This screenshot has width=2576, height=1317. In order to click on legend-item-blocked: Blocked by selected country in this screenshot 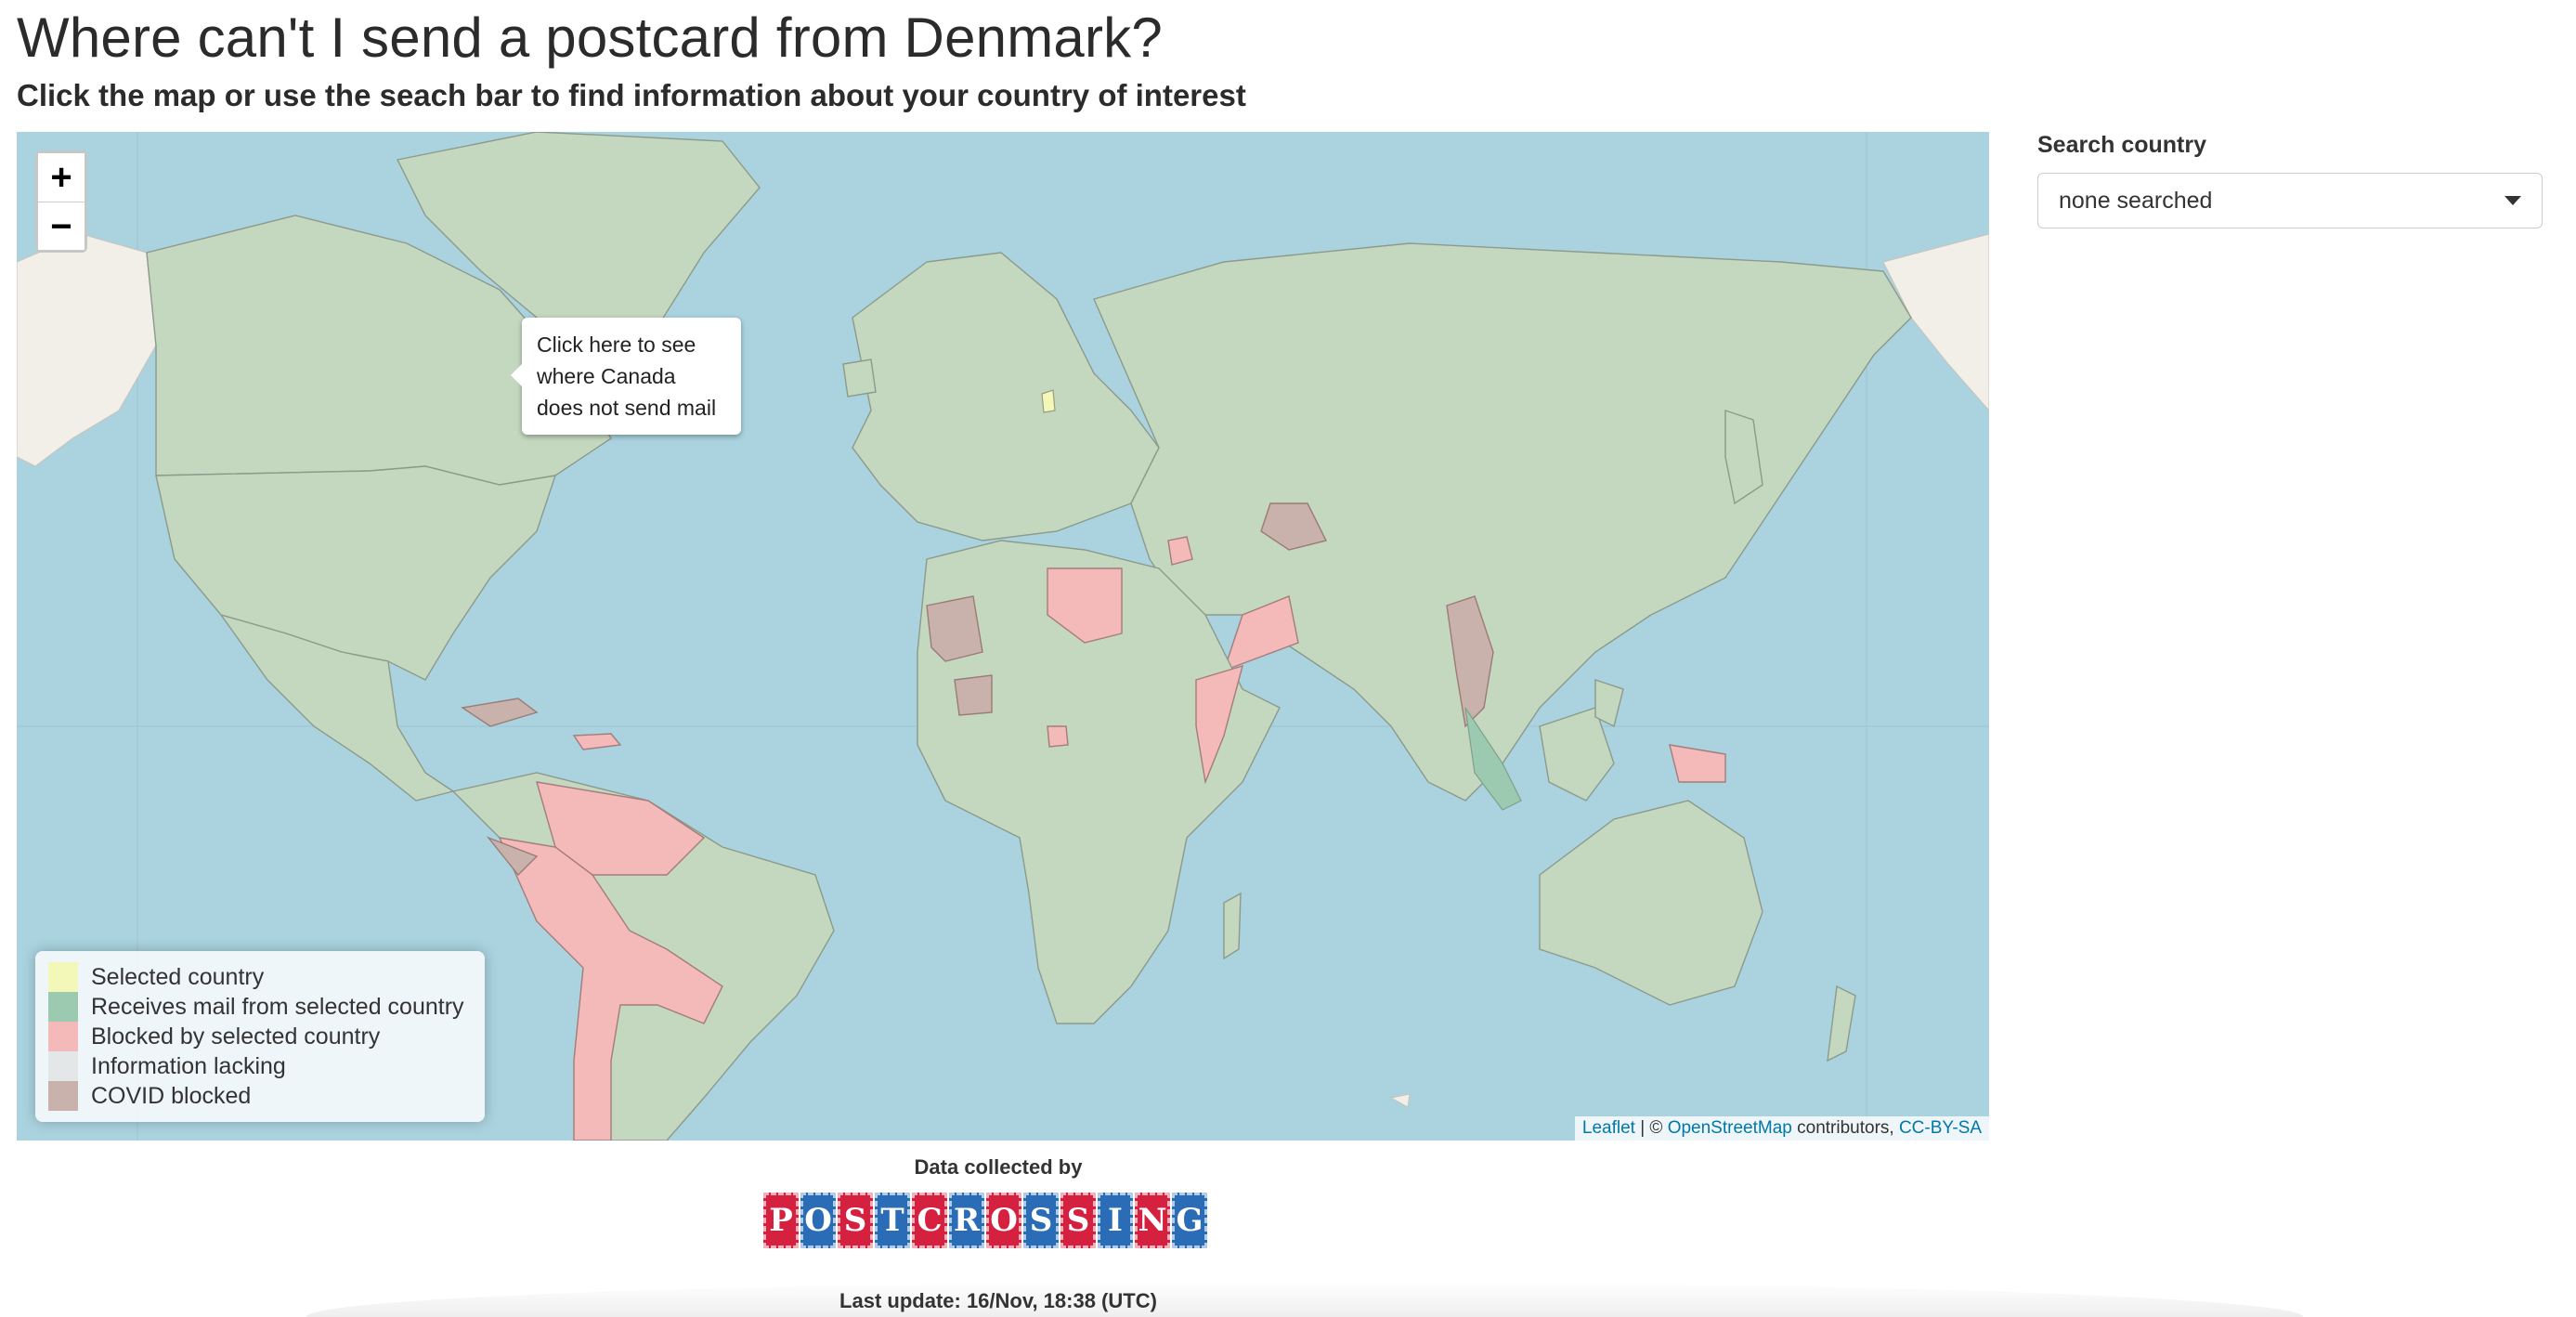, I will do `click(260, 1036)`.